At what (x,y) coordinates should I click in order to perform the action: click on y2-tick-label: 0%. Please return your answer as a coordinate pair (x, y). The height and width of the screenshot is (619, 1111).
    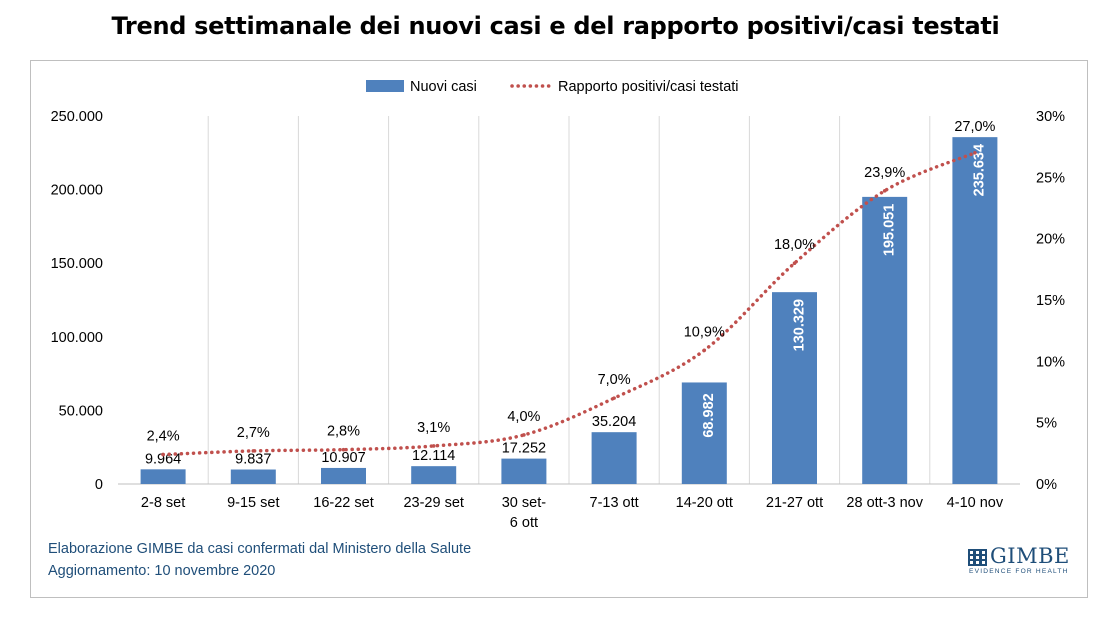
    Looking at the image, I should click on (1046, 485).